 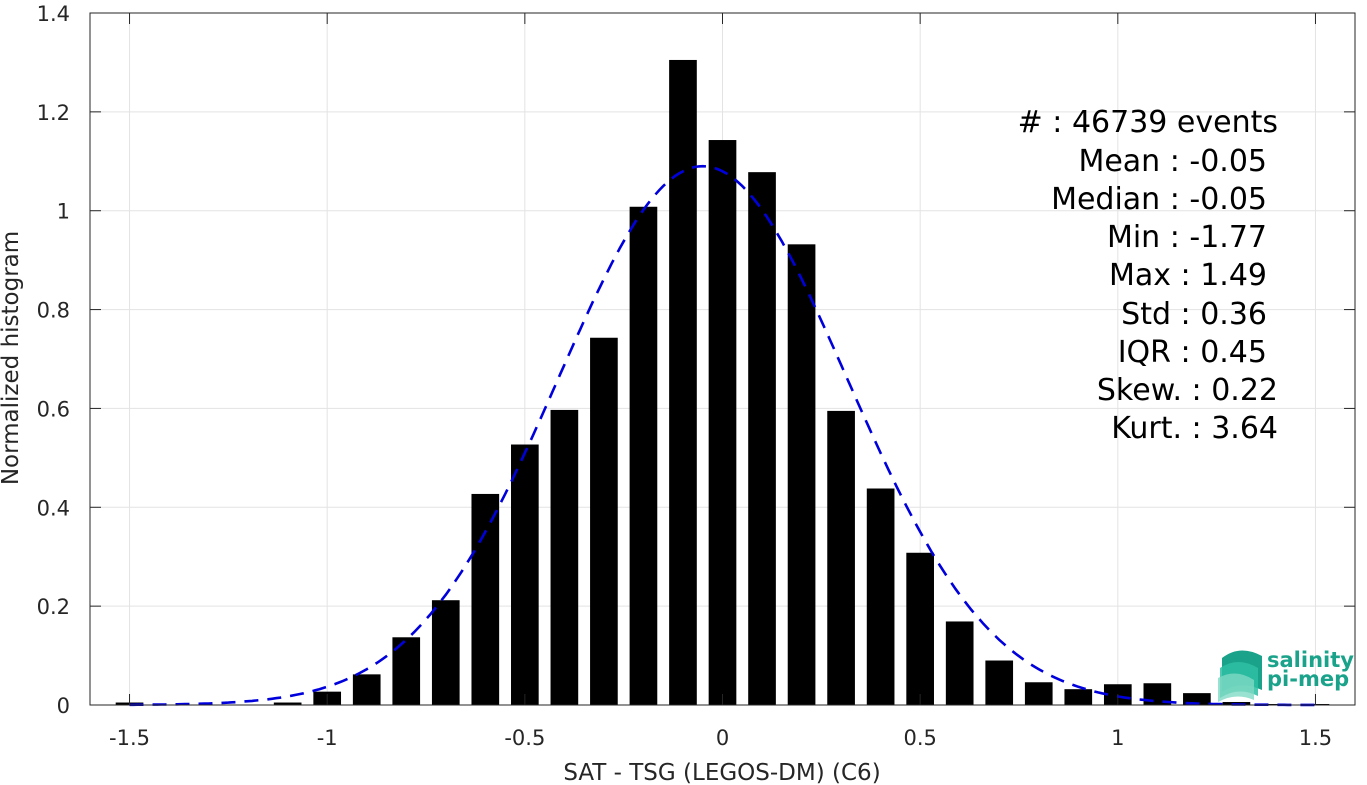 What do you see at coordinates (1172, 161) in the screenshot?
I see `stat-mean: Mean : -0.05` at bounding box center [1172, 161].